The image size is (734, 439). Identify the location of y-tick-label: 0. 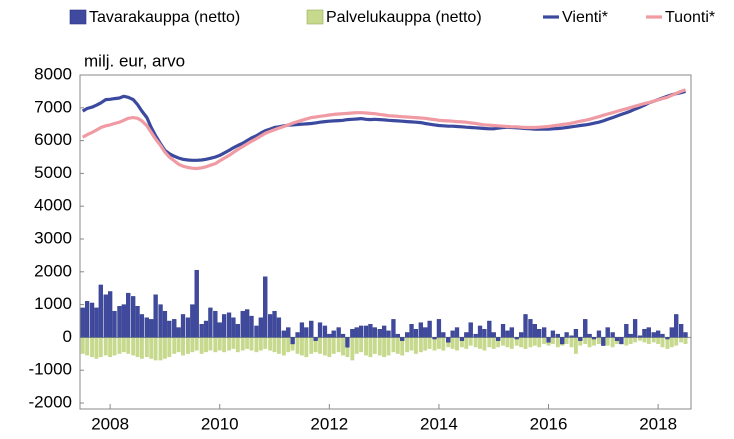
(67, 336).